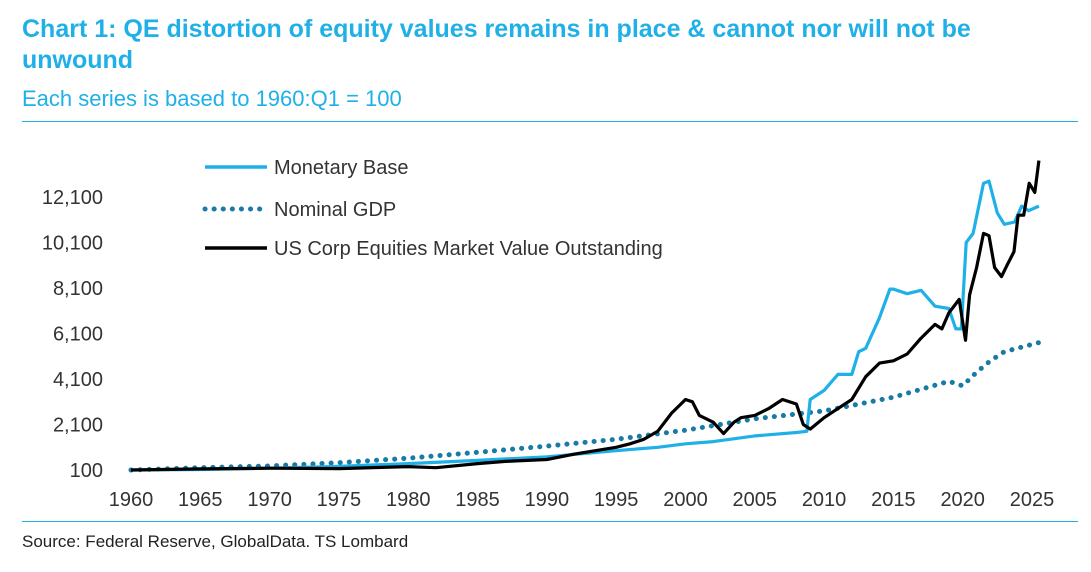 This screenshot has height=572, width=1091. I want to click on x-tick-label: 1995, so click(616, 500).